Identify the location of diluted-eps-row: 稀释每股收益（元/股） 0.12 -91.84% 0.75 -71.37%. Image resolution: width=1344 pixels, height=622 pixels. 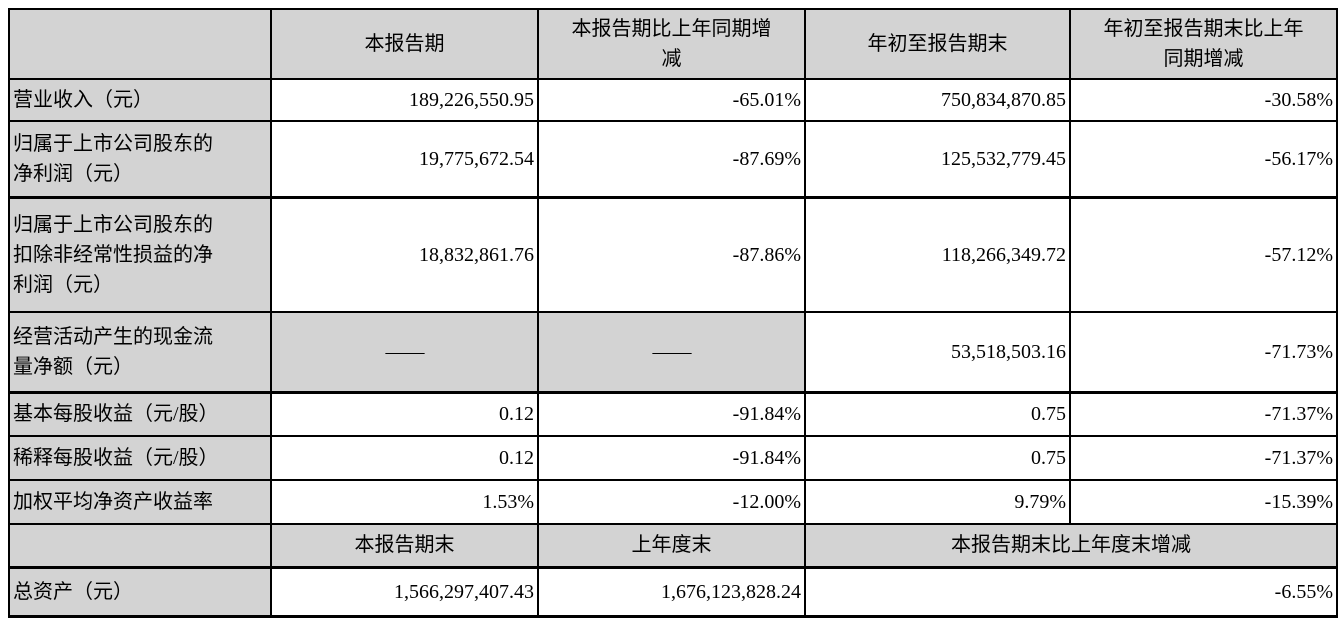
(673, 458).